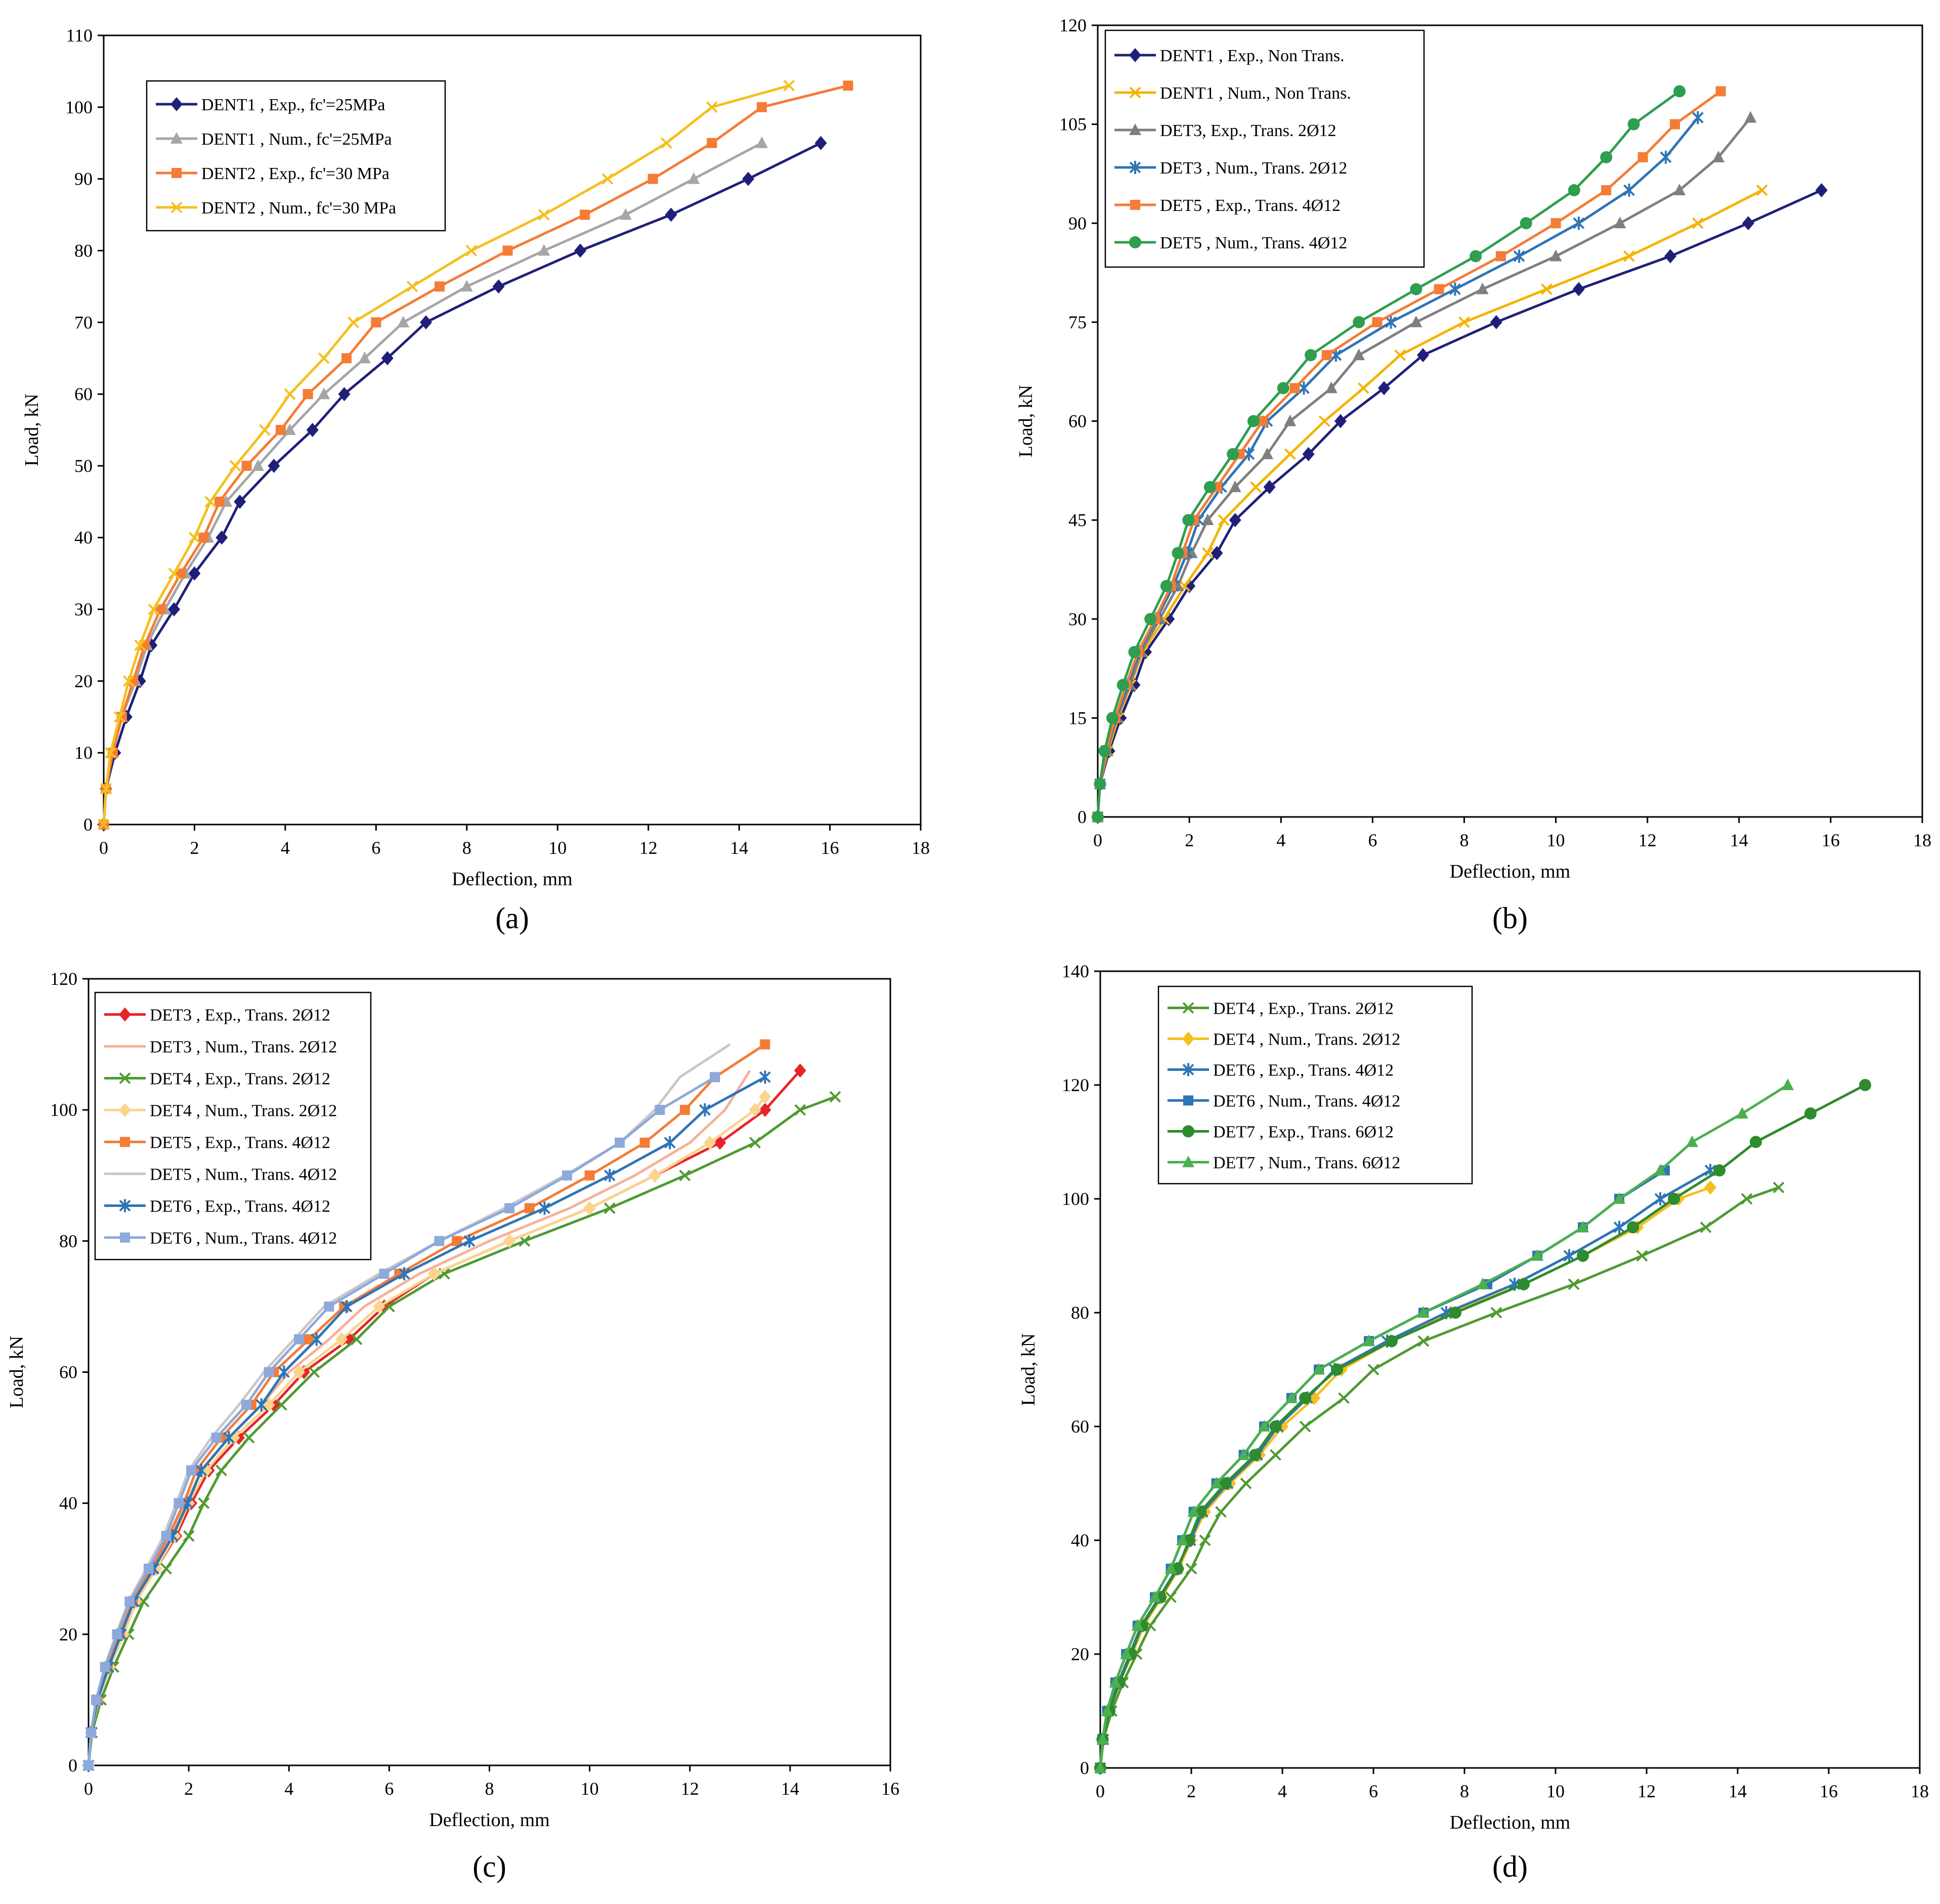 This screenshot has height=1904, width=1940. What do you see at coordinates (1078, 421) in the screenshot?
I see `panel-b-y-tick-label: 60` at bounding box center [1078, 421].